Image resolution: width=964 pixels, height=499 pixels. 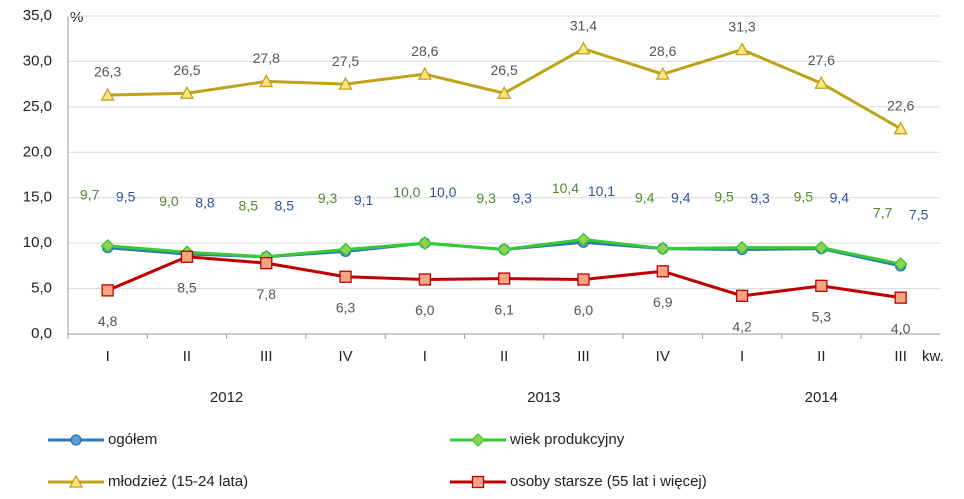 I want to click on value-label: 27,5, so click(x=345, y=61).